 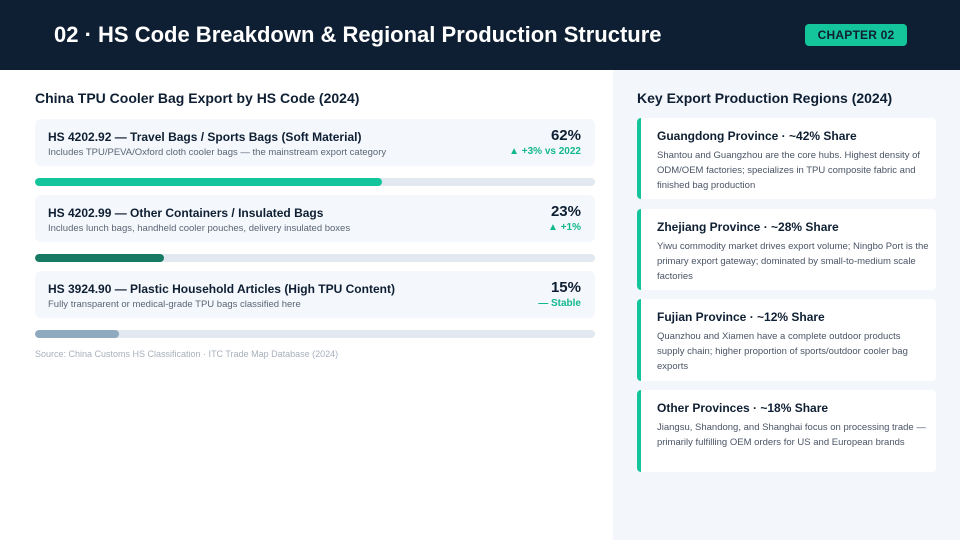 I want to click on region-card-title: Fujian Province · ~12% Share, so click(x=741, y=317).